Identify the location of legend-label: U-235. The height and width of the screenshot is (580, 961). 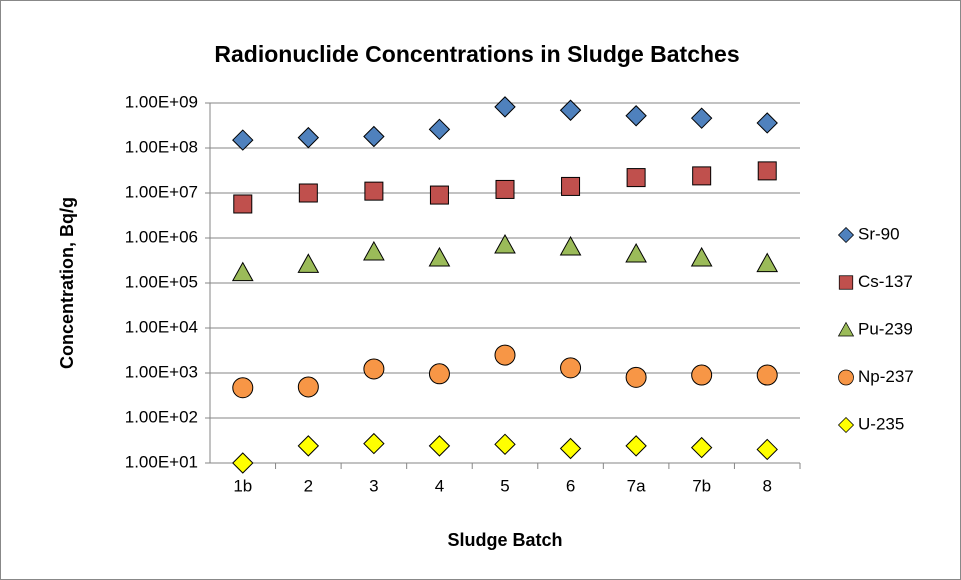
(881, 423).